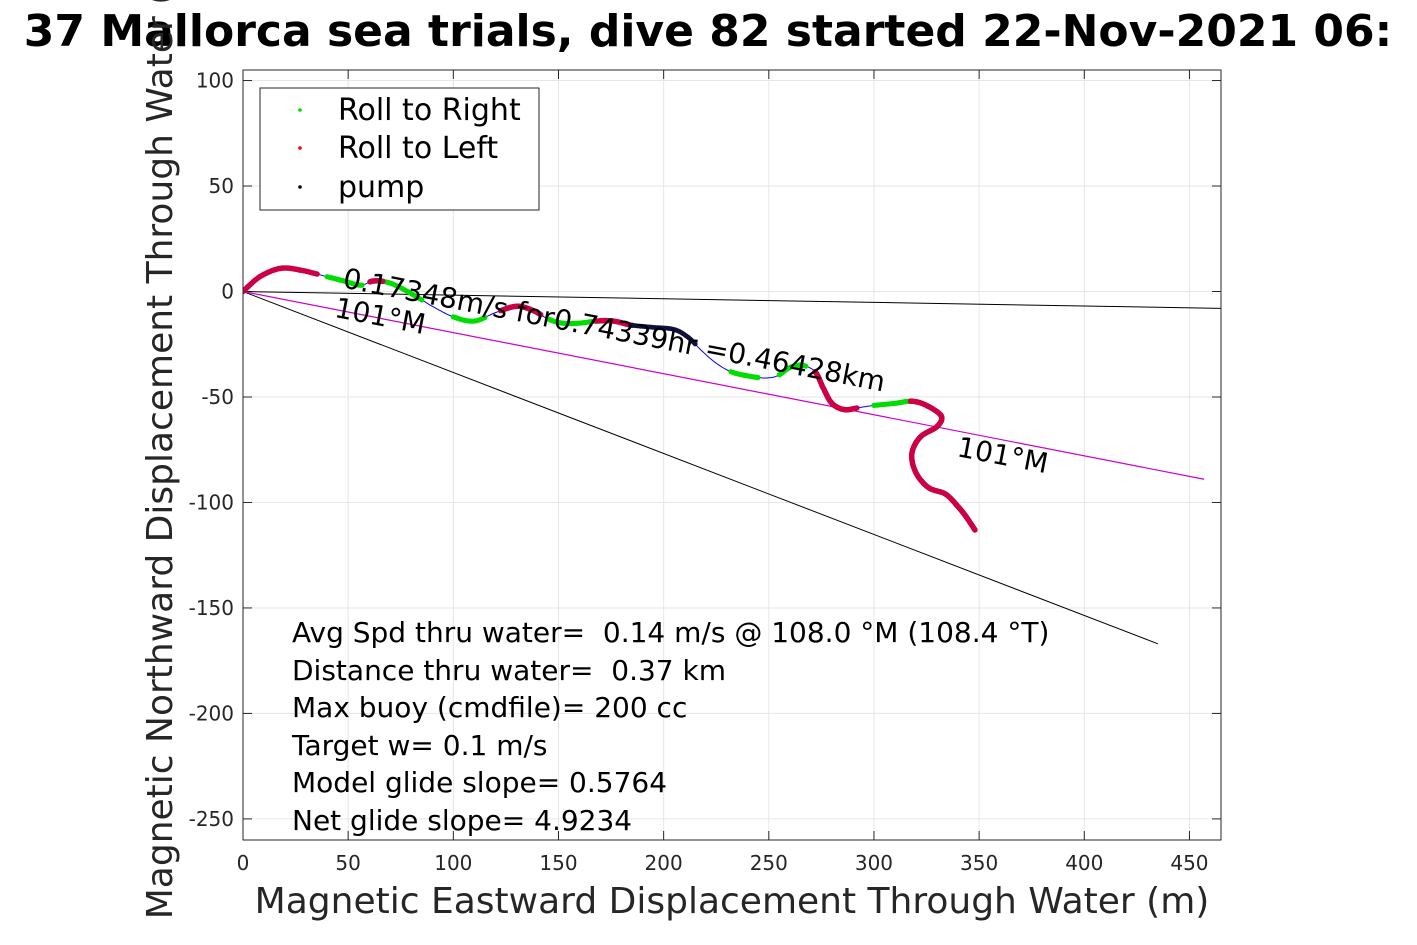 This screenshot has width=1417, height=945. What do you see at coordinates (221, 186) in the screenshot?
I see `y-tick-label: 50` at bounding box center [221, 186].